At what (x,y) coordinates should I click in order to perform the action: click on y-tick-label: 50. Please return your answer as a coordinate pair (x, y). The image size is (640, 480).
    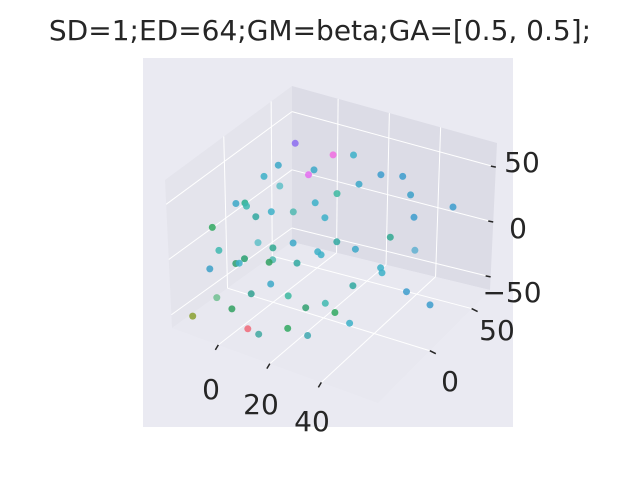
    Looking at the image, I should click on (497, 330).